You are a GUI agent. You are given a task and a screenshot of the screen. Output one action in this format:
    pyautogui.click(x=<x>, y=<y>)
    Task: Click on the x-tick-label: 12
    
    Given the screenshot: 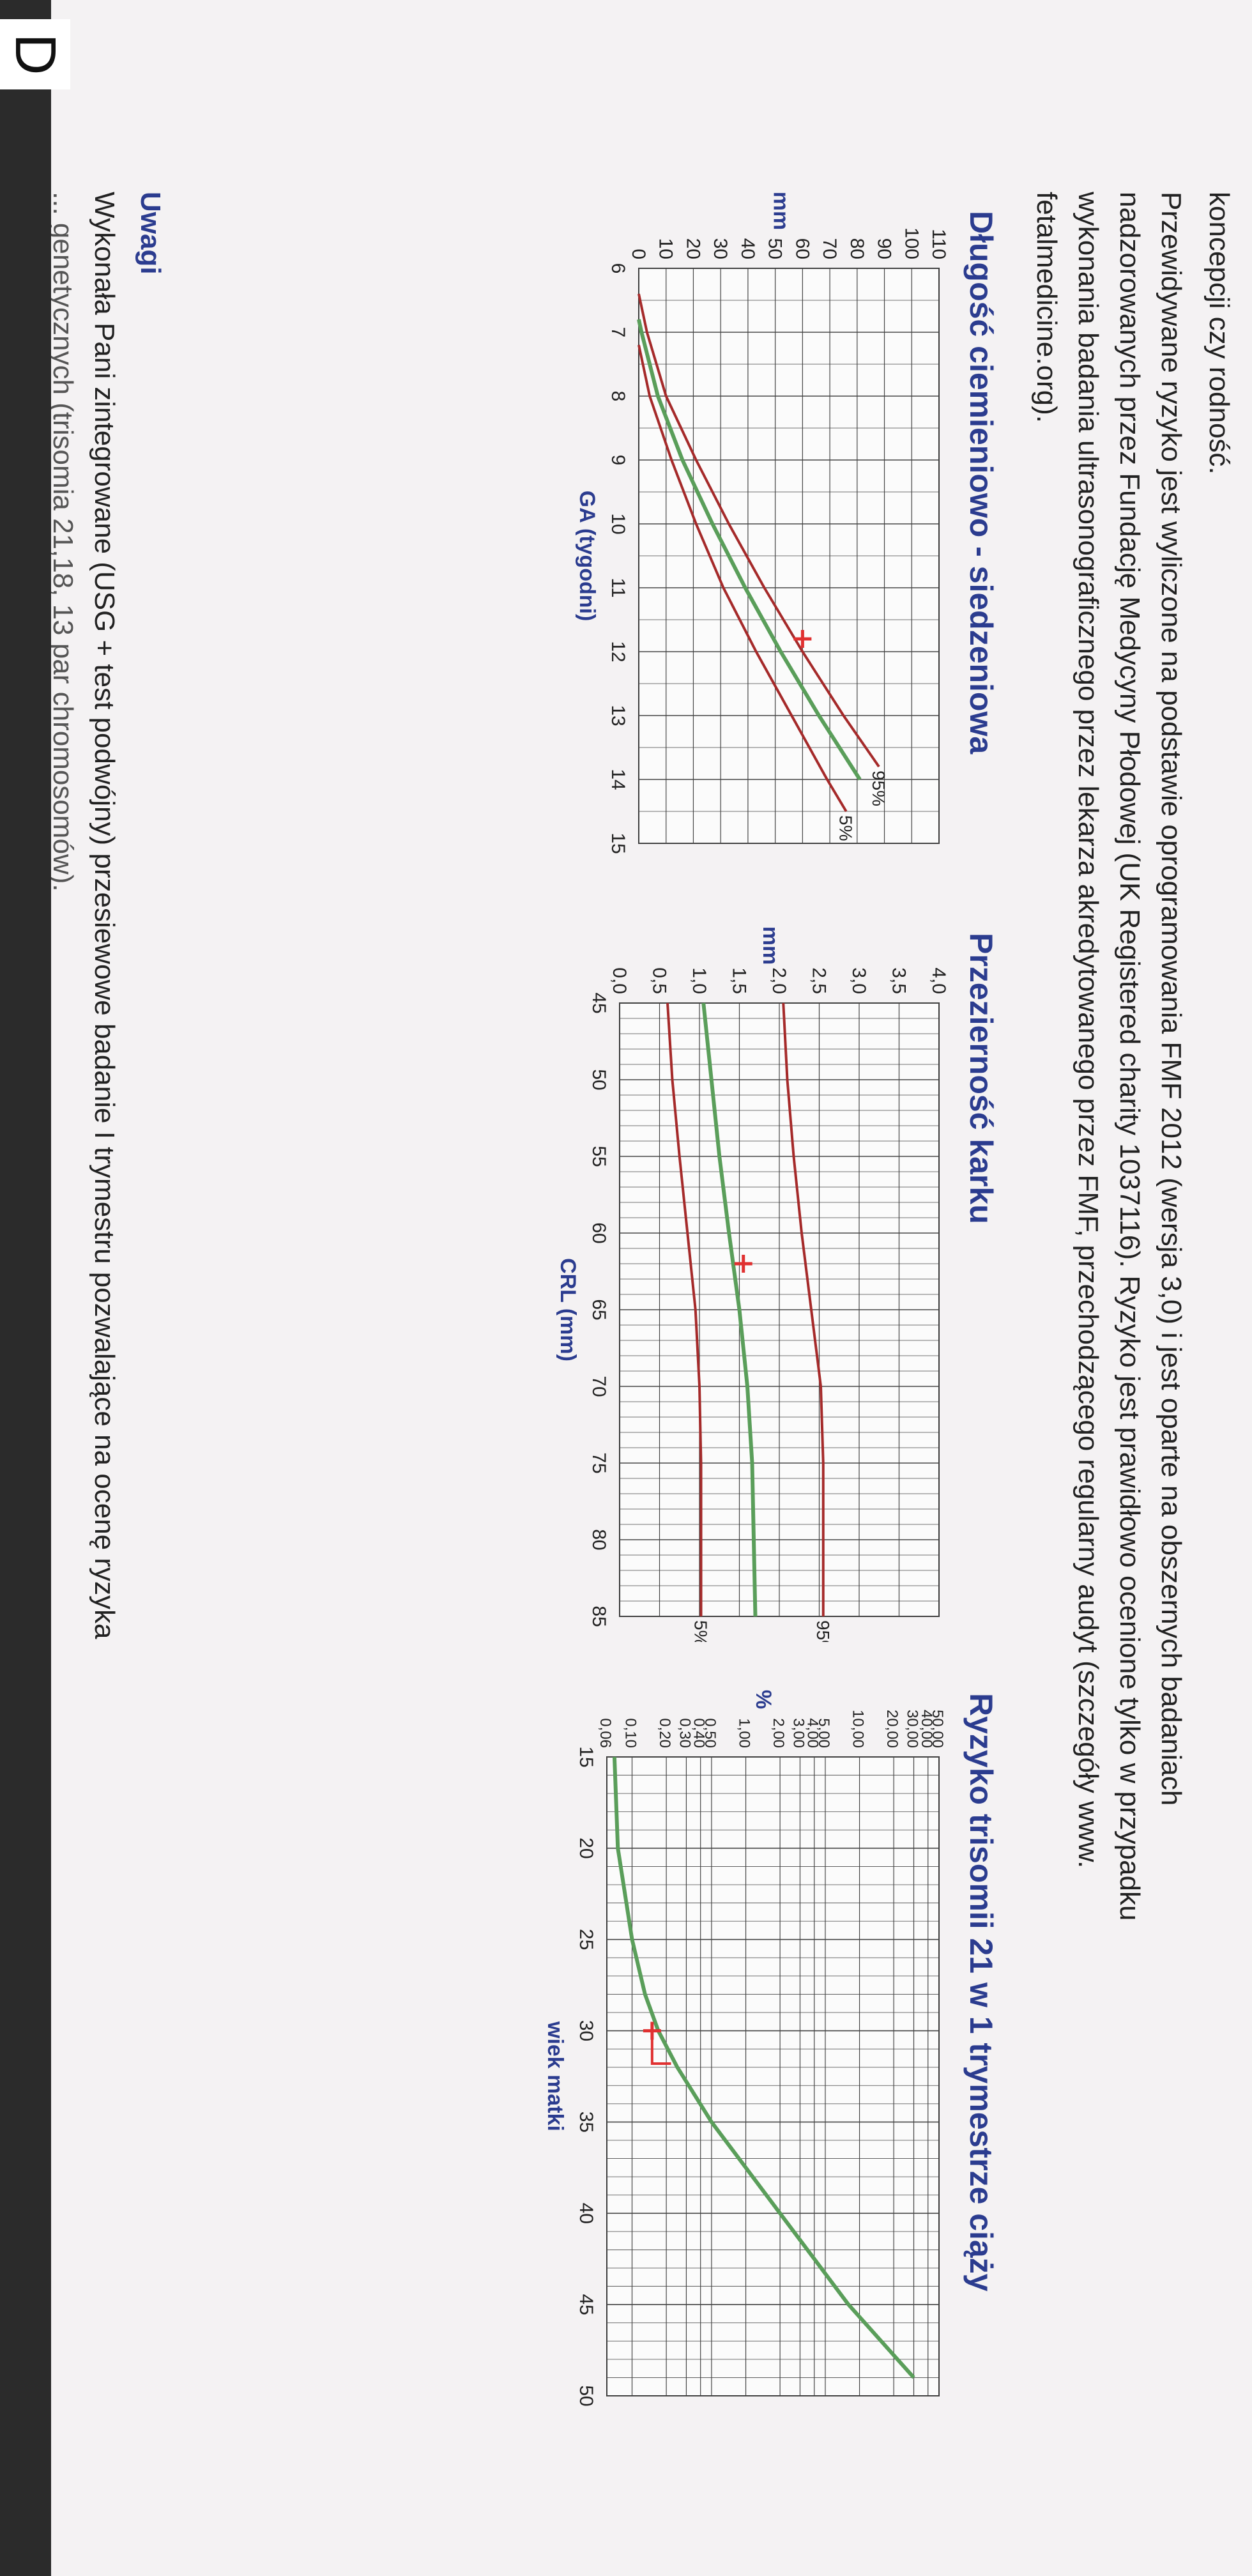 What is the action you would take?
    pyautogui.click(x=618, y=651)
    